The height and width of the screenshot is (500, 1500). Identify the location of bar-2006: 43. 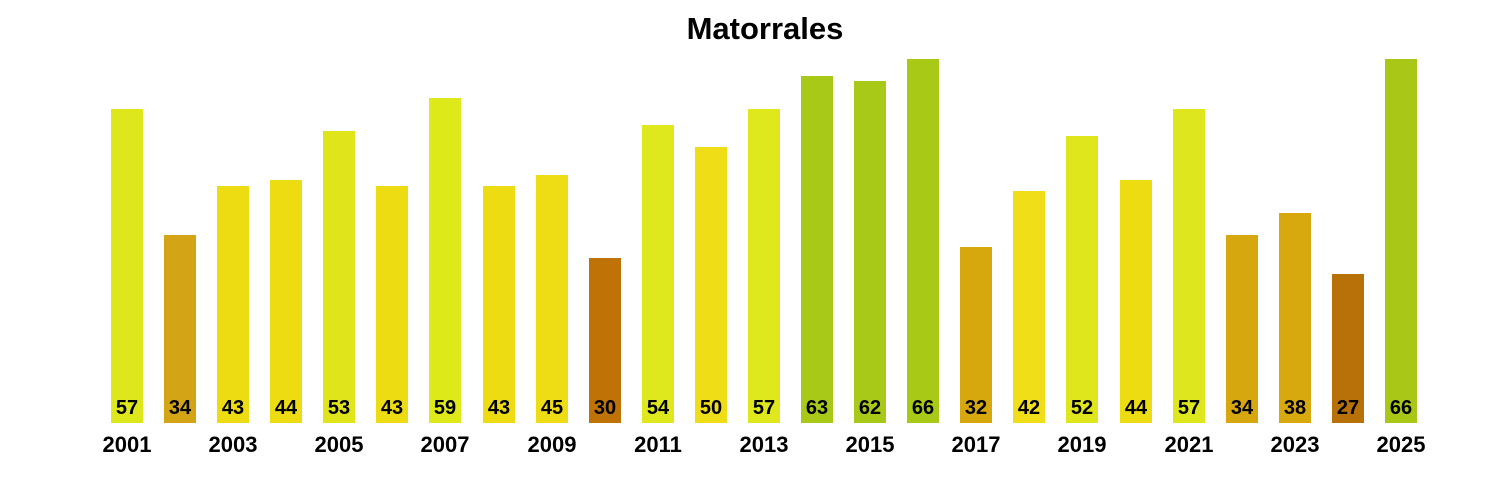
(392, 304).